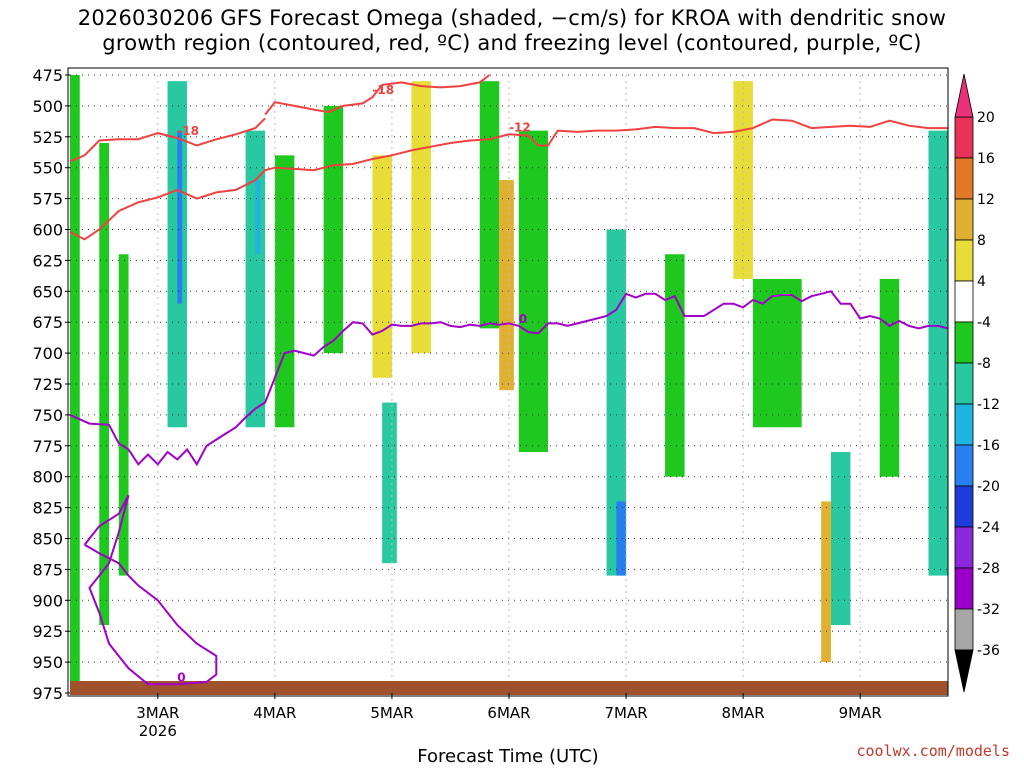 The height and width of the screenshot is (768, 1024). I want to click on xtick-label-3MAR: 3MAR, so click(157, 713).